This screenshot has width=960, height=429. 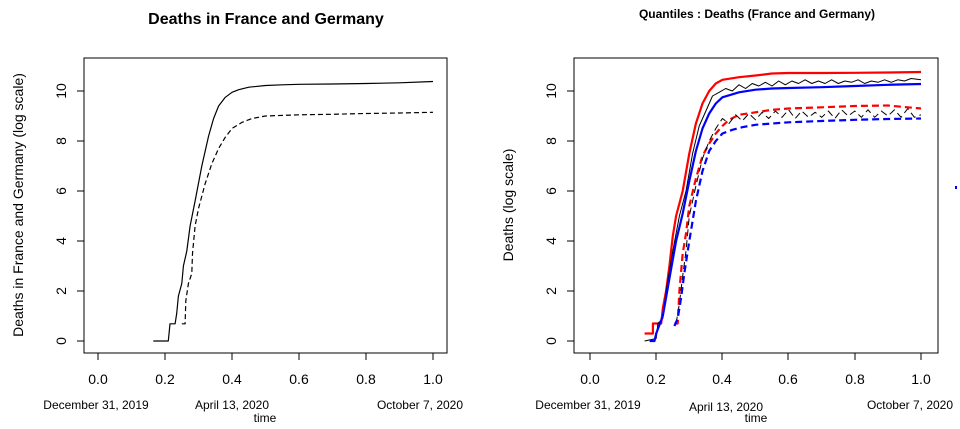 I want to click on y-axis-label: Deaths in France and Germany (log scale), so click(x=18, y=205).